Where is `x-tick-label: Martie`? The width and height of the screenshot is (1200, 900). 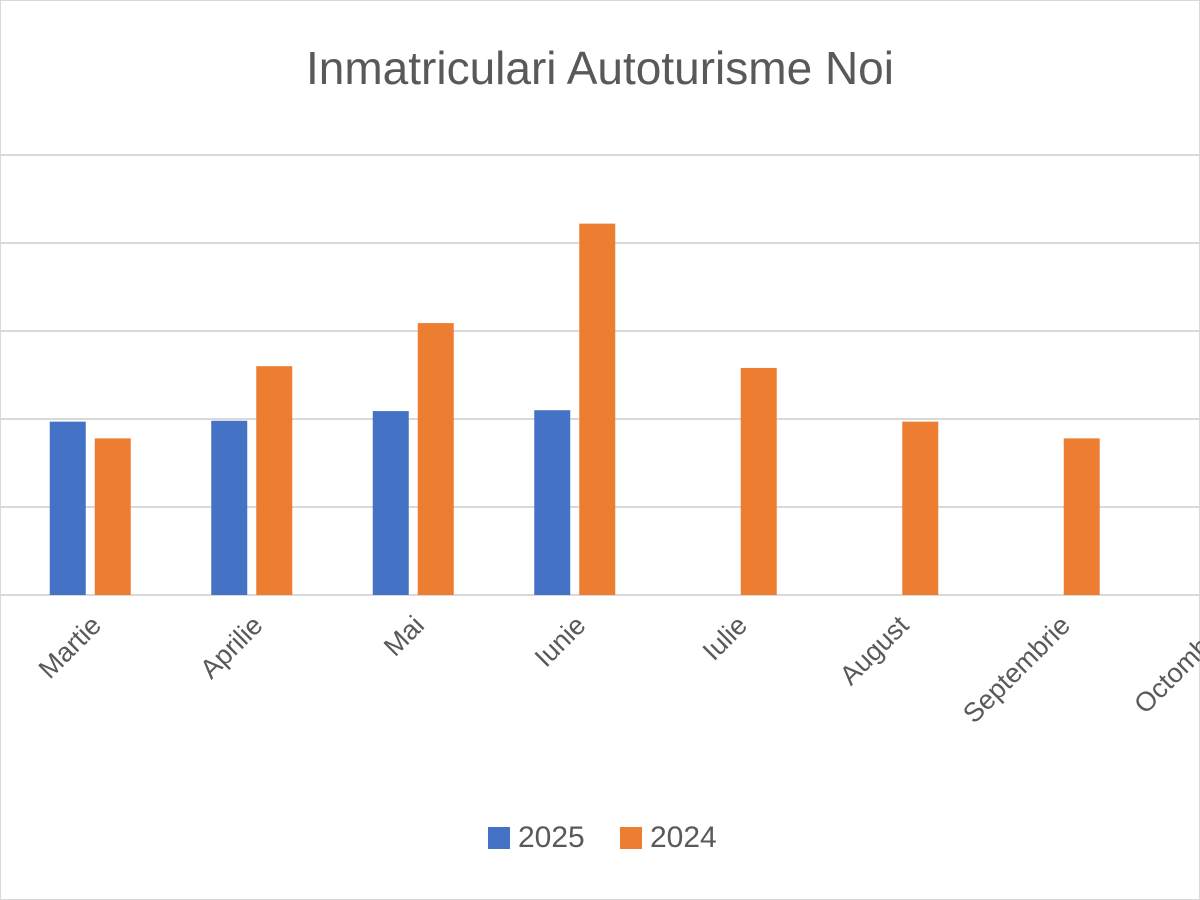
x-tick-label: Martie is located at coordinates (70, 647).